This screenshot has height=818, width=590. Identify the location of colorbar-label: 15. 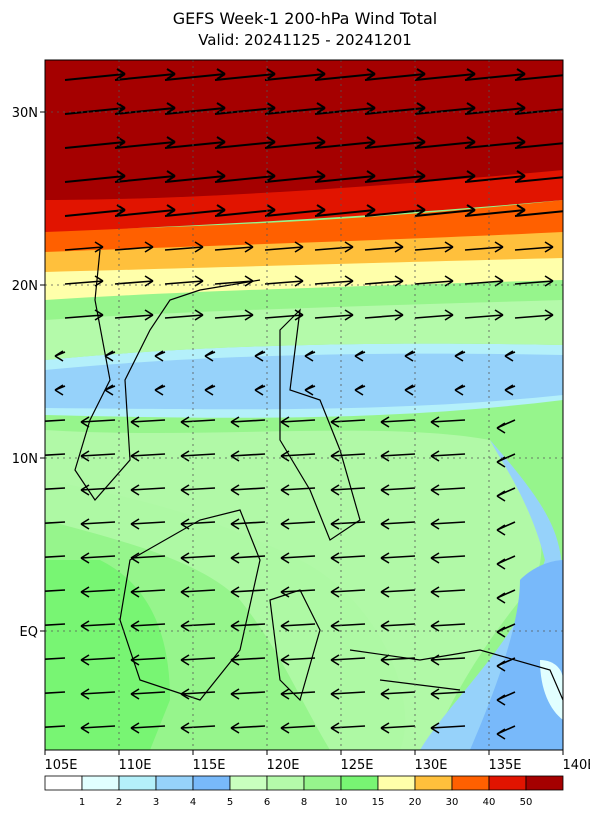
(378, 802).